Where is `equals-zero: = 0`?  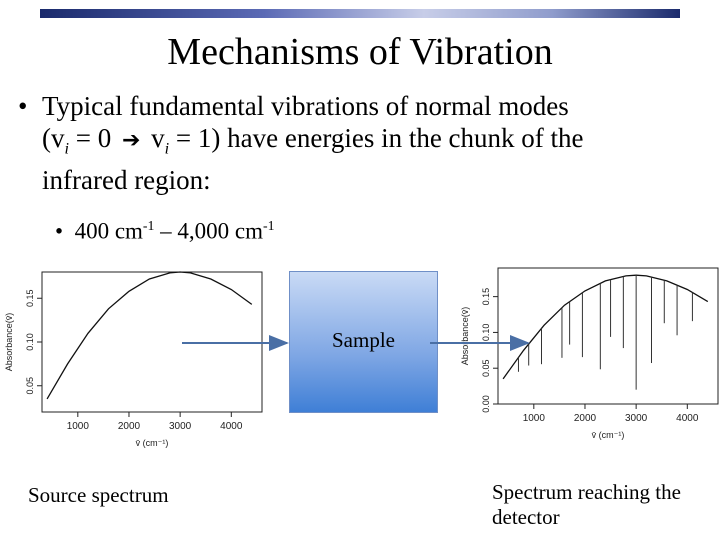
equals-zero: = 0 is located at coordinates (90, 138).